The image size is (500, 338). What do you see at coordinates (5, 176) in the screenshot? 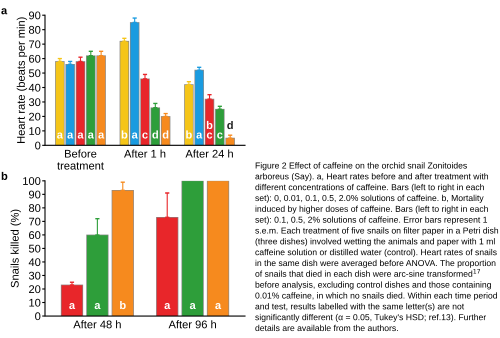
I see `text: b` at bounding box center [5, 176].